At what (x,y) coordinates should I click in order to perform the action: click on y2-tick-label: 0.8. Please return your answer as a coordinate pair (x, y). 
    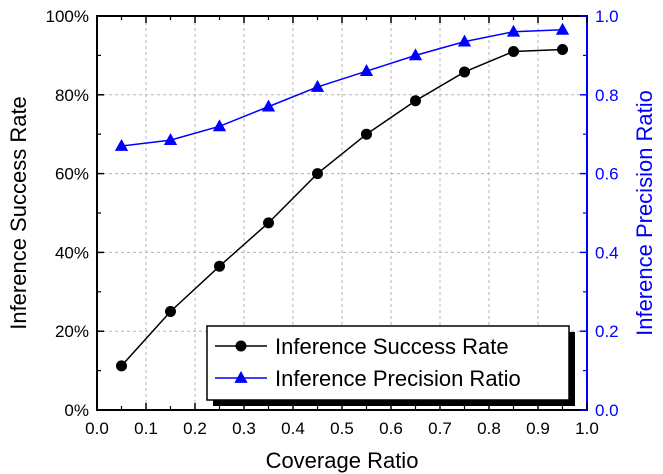
    Looking at the image, I should click on (607, 95).